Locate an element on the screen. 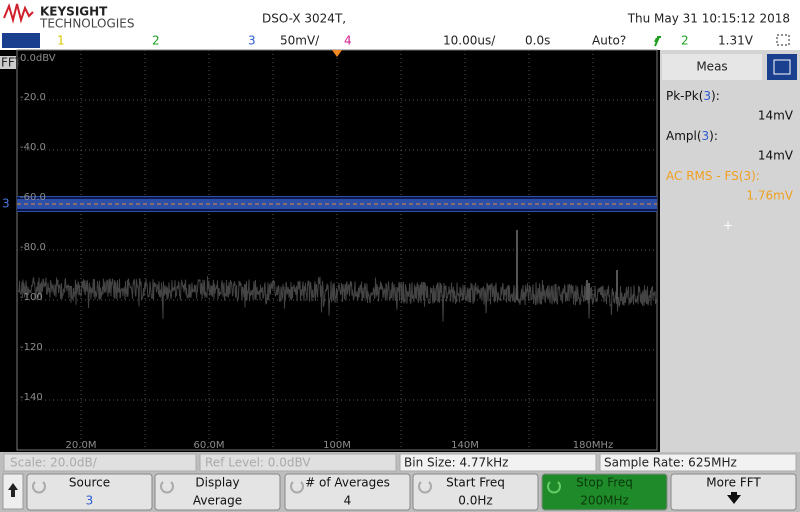  ch1-box is located at coordinates (21, 40).